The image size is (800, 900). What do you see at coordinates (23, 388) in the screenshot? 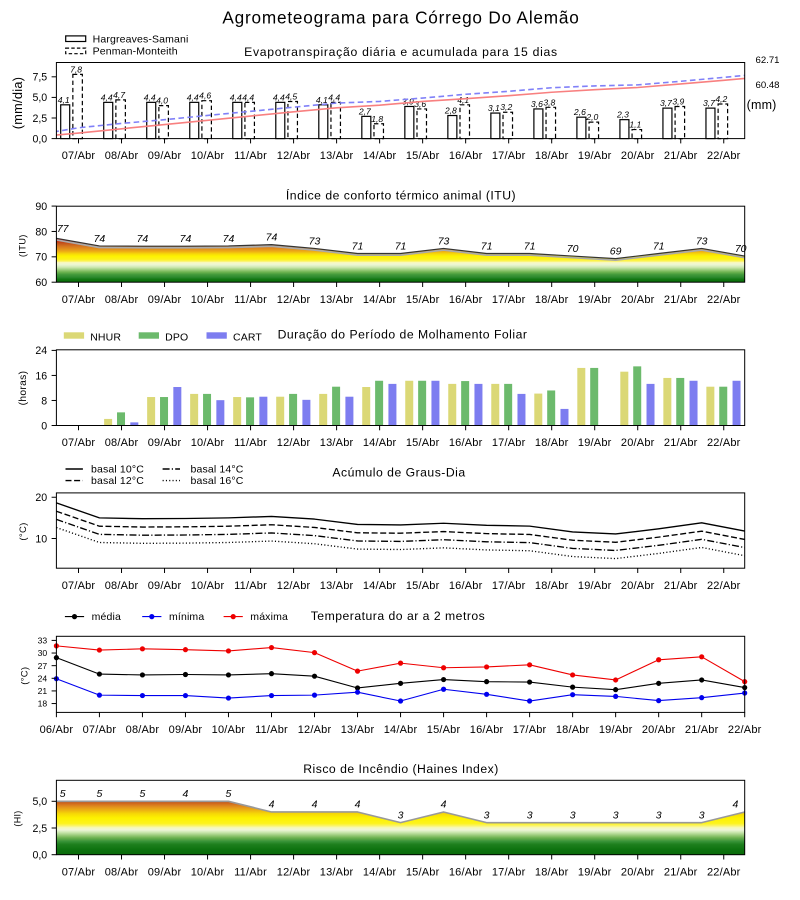
I see `svg-text: (horas)` at bounding box center [23, 388].